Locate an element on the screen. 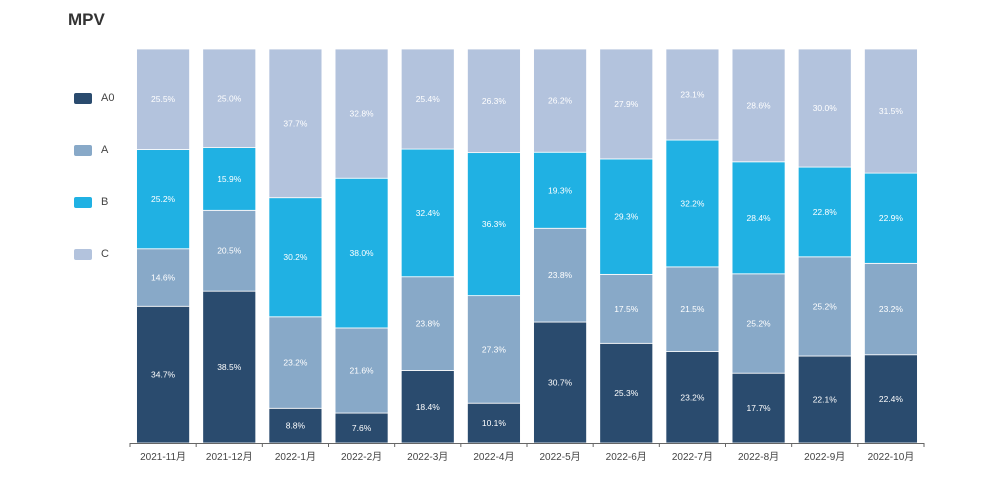 This screenshot has width=1000, height=486. legend-item-c: C is located at coordinates (114, 255).